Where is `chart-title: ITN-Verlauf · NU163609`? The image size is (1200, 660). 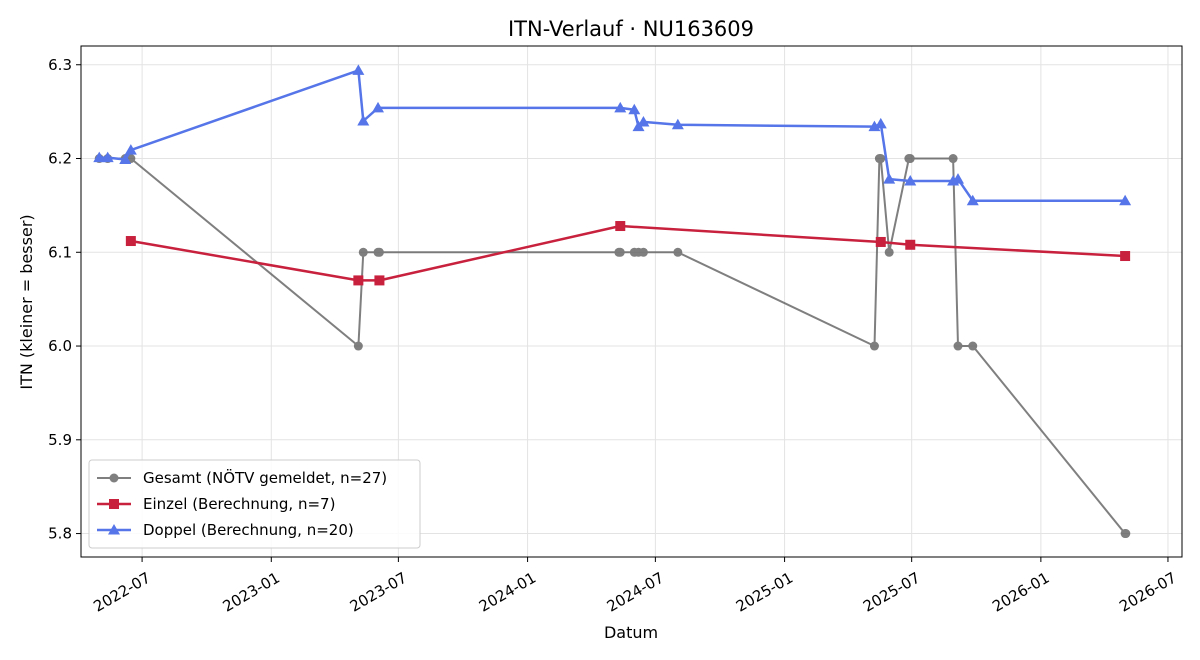
chart-title: ITN-Verlauf · NU163609 is located at coordinates (631, 29).